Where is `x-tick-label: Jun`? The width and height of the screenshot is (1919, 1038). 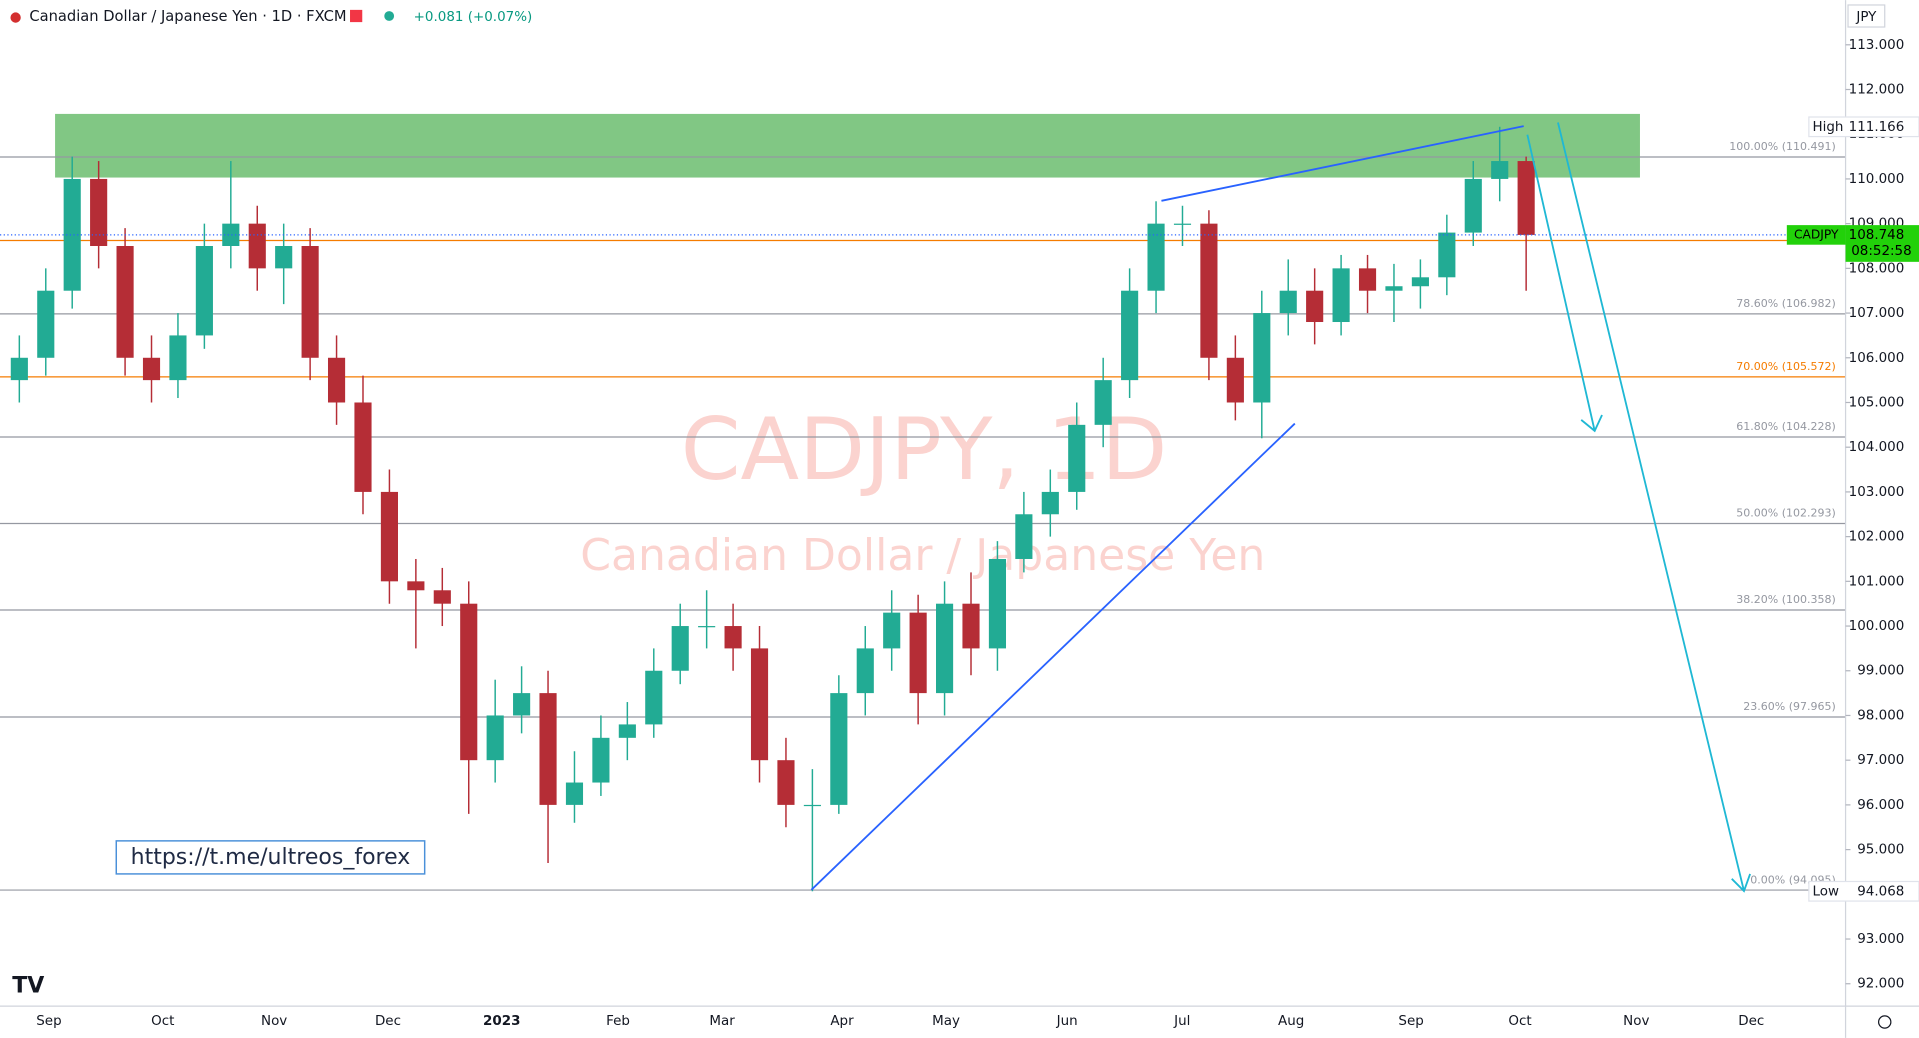 x-tick-label: Jun is located at coordinates (1067, 1021).